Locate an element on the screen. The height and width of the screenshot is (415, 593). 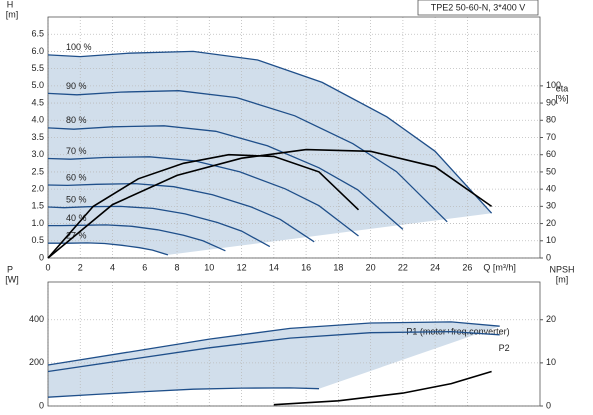
x-tick-label: 24 is located at coordinates (435, 267).